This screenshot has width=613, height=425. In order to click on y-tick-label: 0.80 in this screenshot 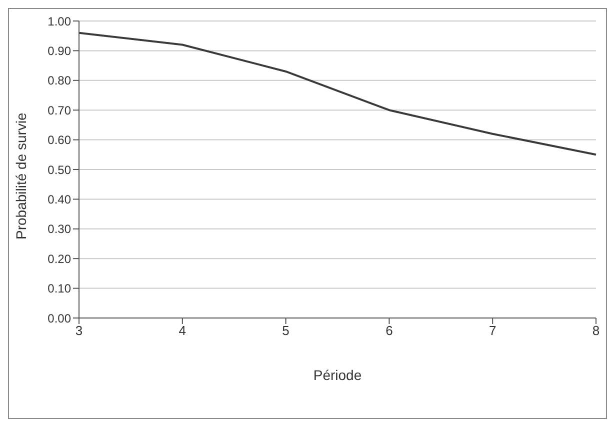, I will do `click(60, 81)`.